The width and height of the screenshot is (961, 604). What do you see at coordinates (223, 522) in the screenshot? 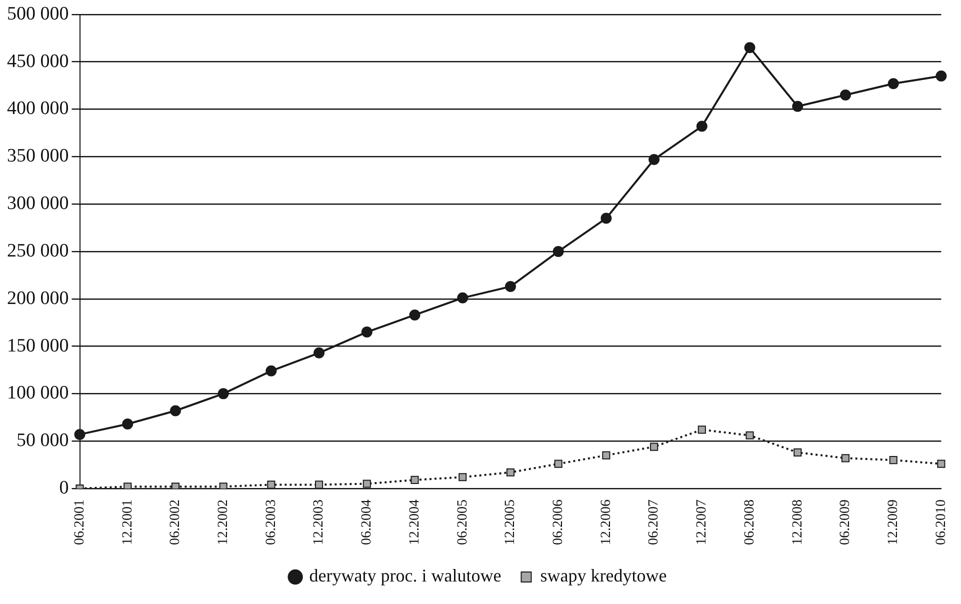
I see `x-tick-label: 12.2002` at bounding box center [223, 522].